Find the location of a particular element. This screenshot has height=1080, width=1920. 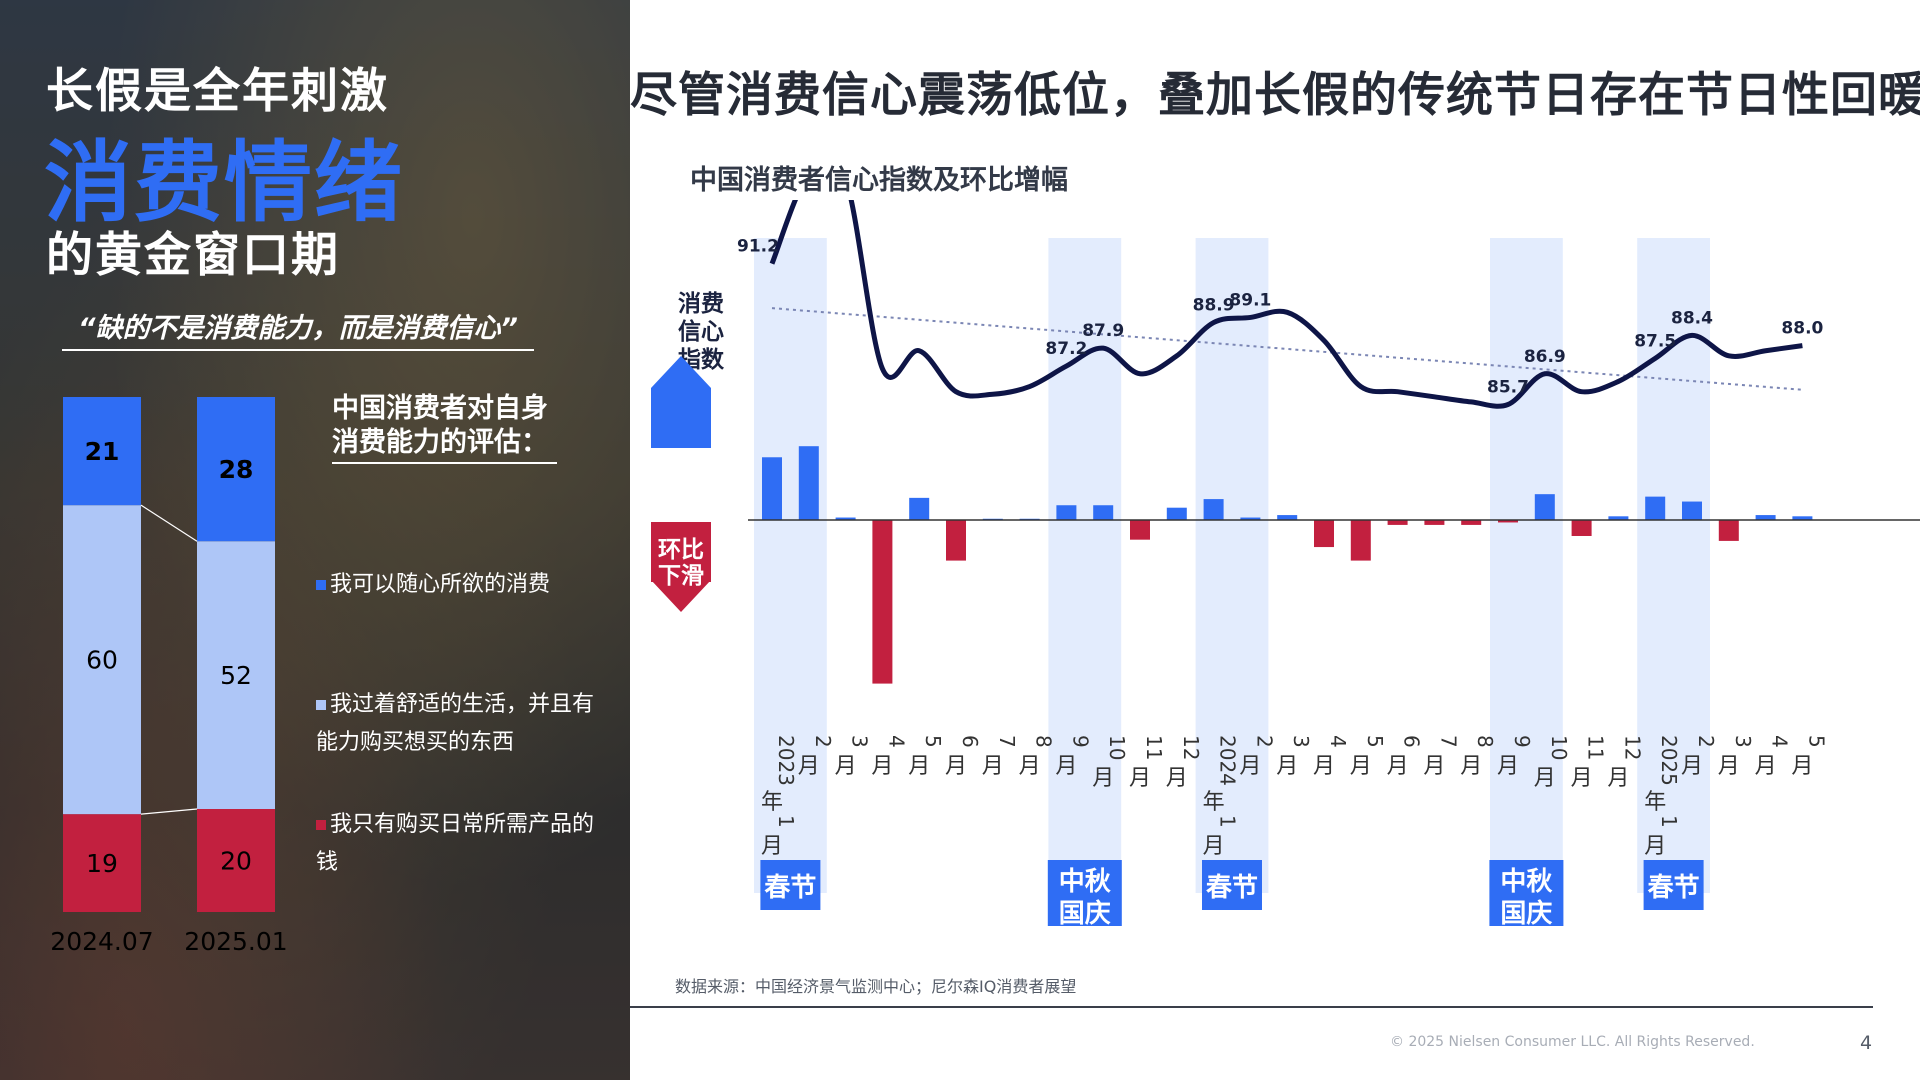

x-tick-part: 9 is located at coordinates (1522, 741).